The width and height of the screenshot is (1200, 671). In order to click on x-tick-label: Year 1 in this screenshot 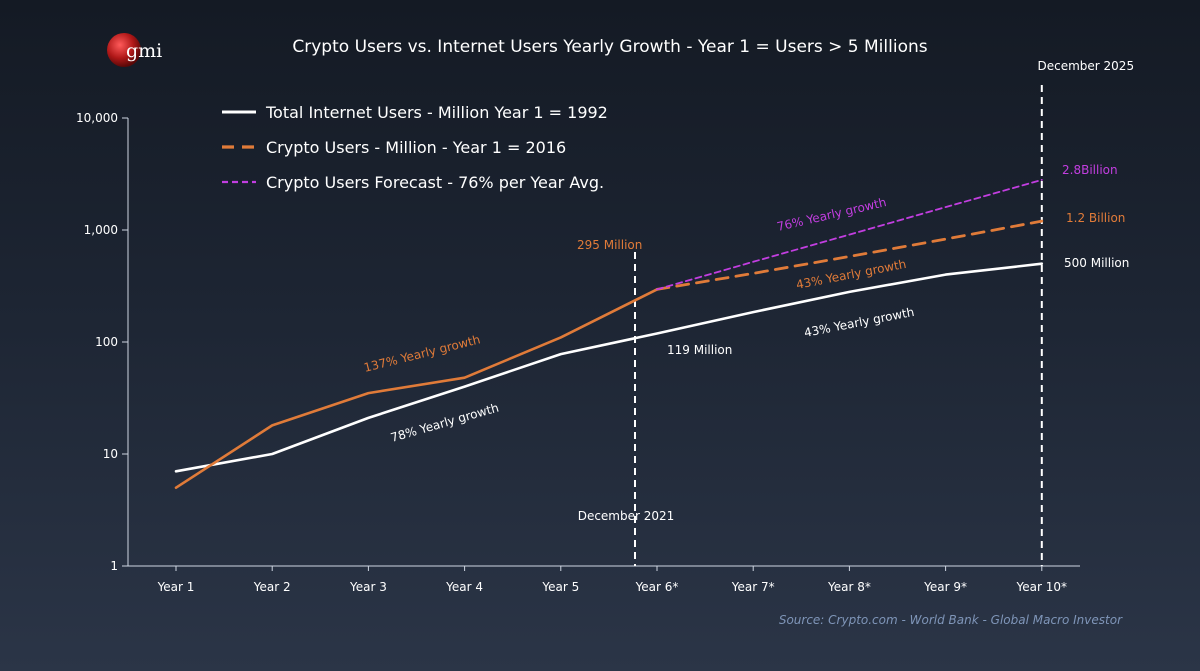, I will do `click(176, 587)`.